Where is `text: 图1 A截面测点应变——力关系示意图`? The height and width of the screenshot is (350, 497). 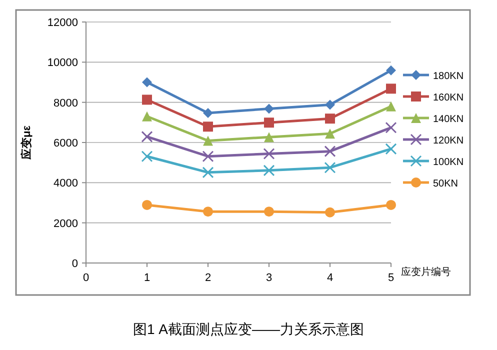
text: 图1 A截面测点应变——力关系示意图 is located at coordinates (248, 329).